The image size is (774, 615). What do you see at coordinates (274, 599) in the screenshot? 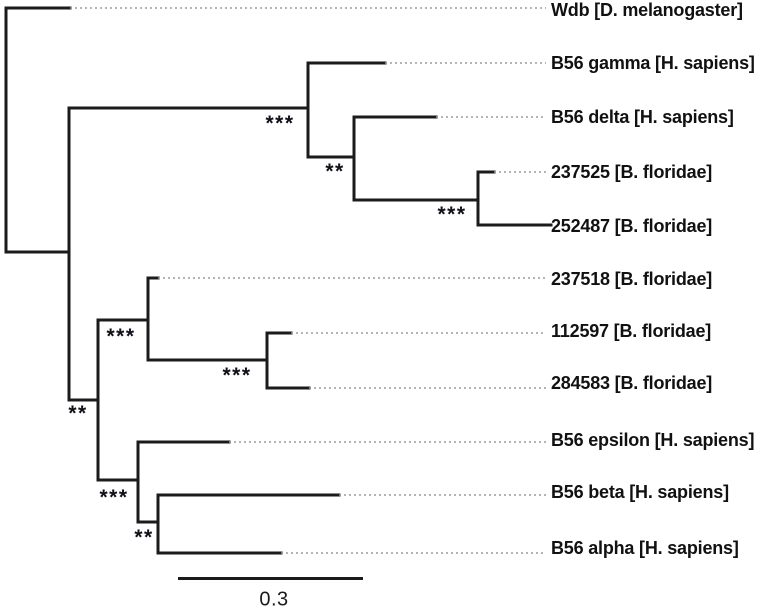
I see `scale-bar-label: 0.3` at bounding box center [274, 599].